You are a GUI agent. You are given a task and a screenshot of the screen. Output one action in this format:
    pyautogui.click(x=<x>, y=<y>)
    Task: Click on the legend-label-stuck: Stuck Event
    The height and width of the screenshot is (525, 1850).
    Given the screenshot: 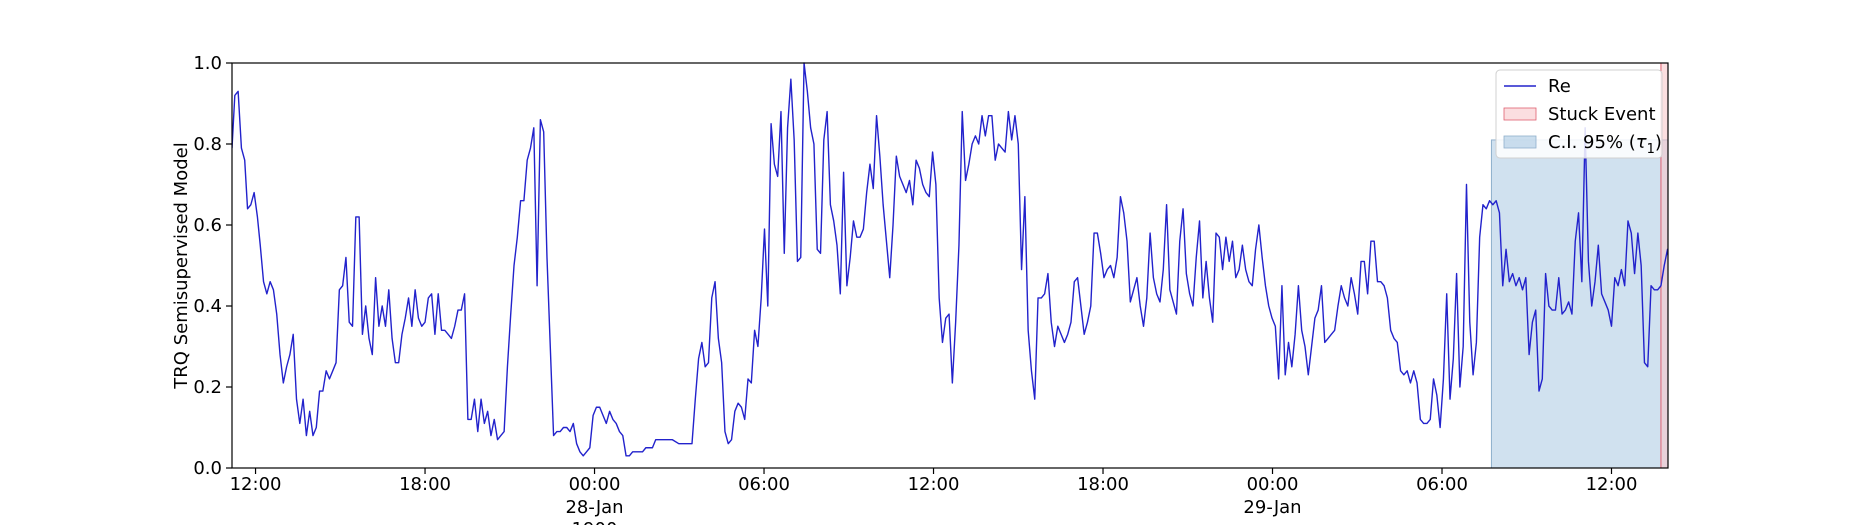 What is the action you would take?
    pyautogui.click(x=1602, y=114)
    